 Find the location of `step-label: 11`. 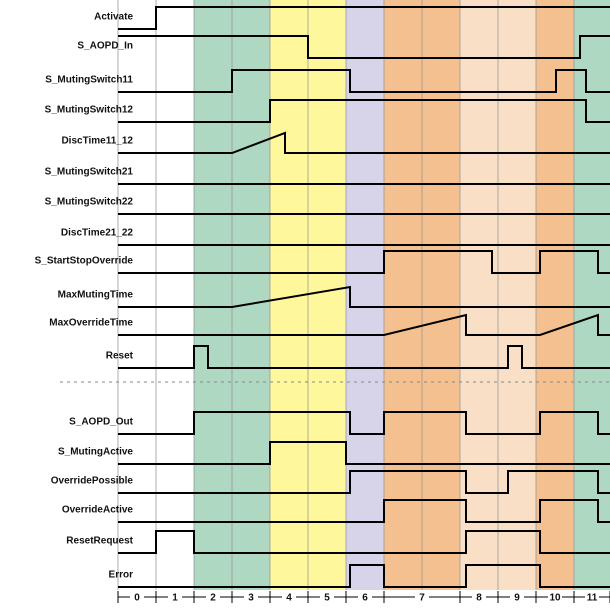

step-label: 11 is located at coordinates (592, 598).